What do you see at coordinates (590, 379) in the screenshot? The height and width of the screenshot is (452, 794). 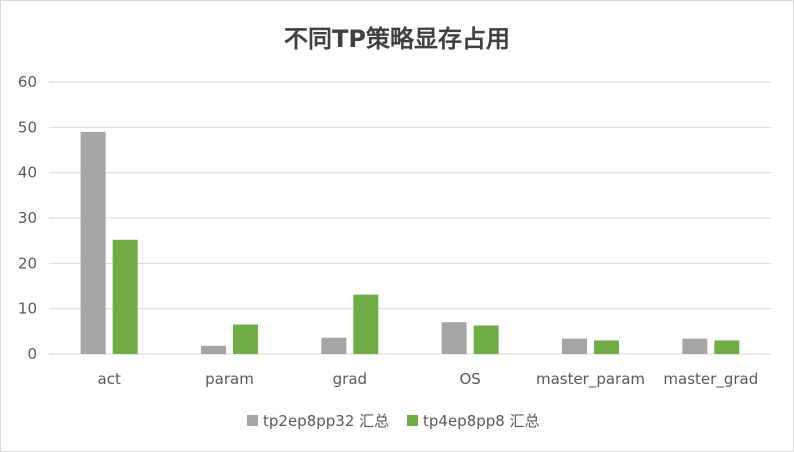 I see `x-tick-label: master_param` at bounding box center [590, 379].